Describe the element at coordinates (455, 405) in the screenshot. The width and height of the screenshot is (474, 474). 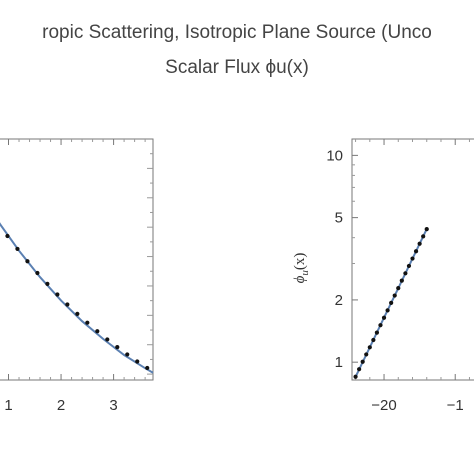
I see `right-x-tick-label: −1` at that location.